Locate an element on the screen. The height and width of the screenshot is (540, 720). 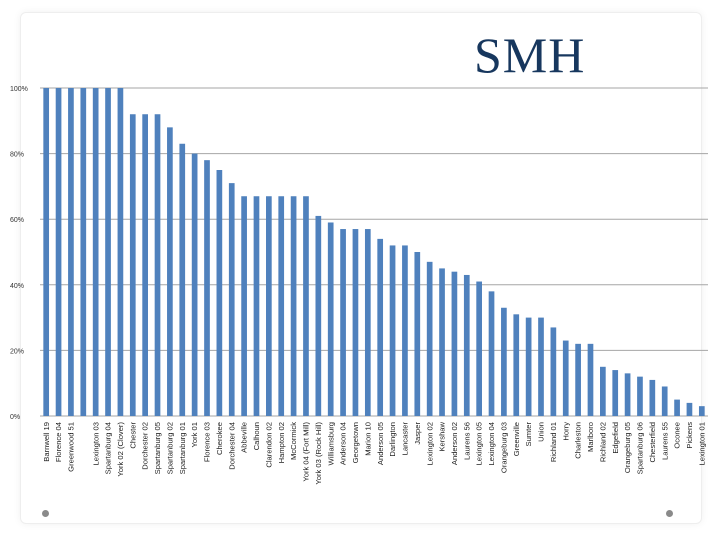
x-tick-label: Oconee is located at coordinates (677, 435).